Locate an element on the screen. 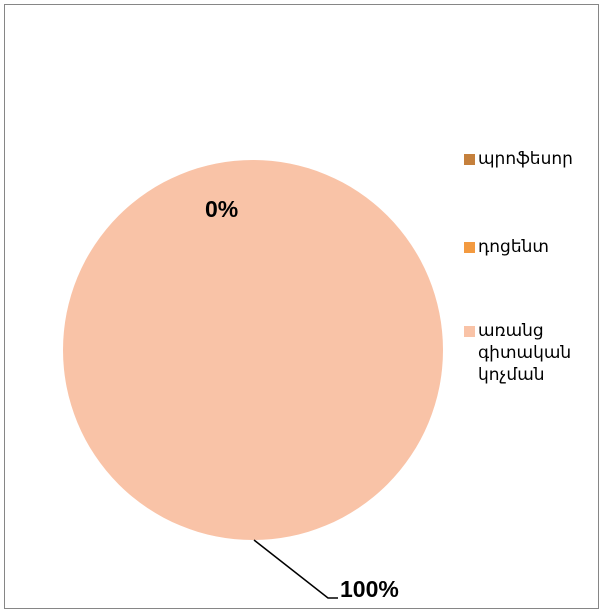  data-label-bottom: 100% is located at coordinates (369, 589).